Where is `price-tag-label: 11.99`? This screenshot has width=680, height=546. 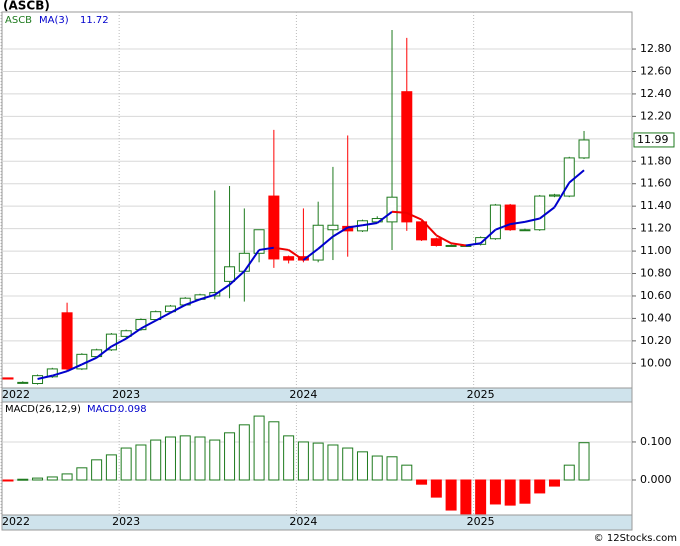 price-tag-label: 11.99 is located at coordinates (653, 139).